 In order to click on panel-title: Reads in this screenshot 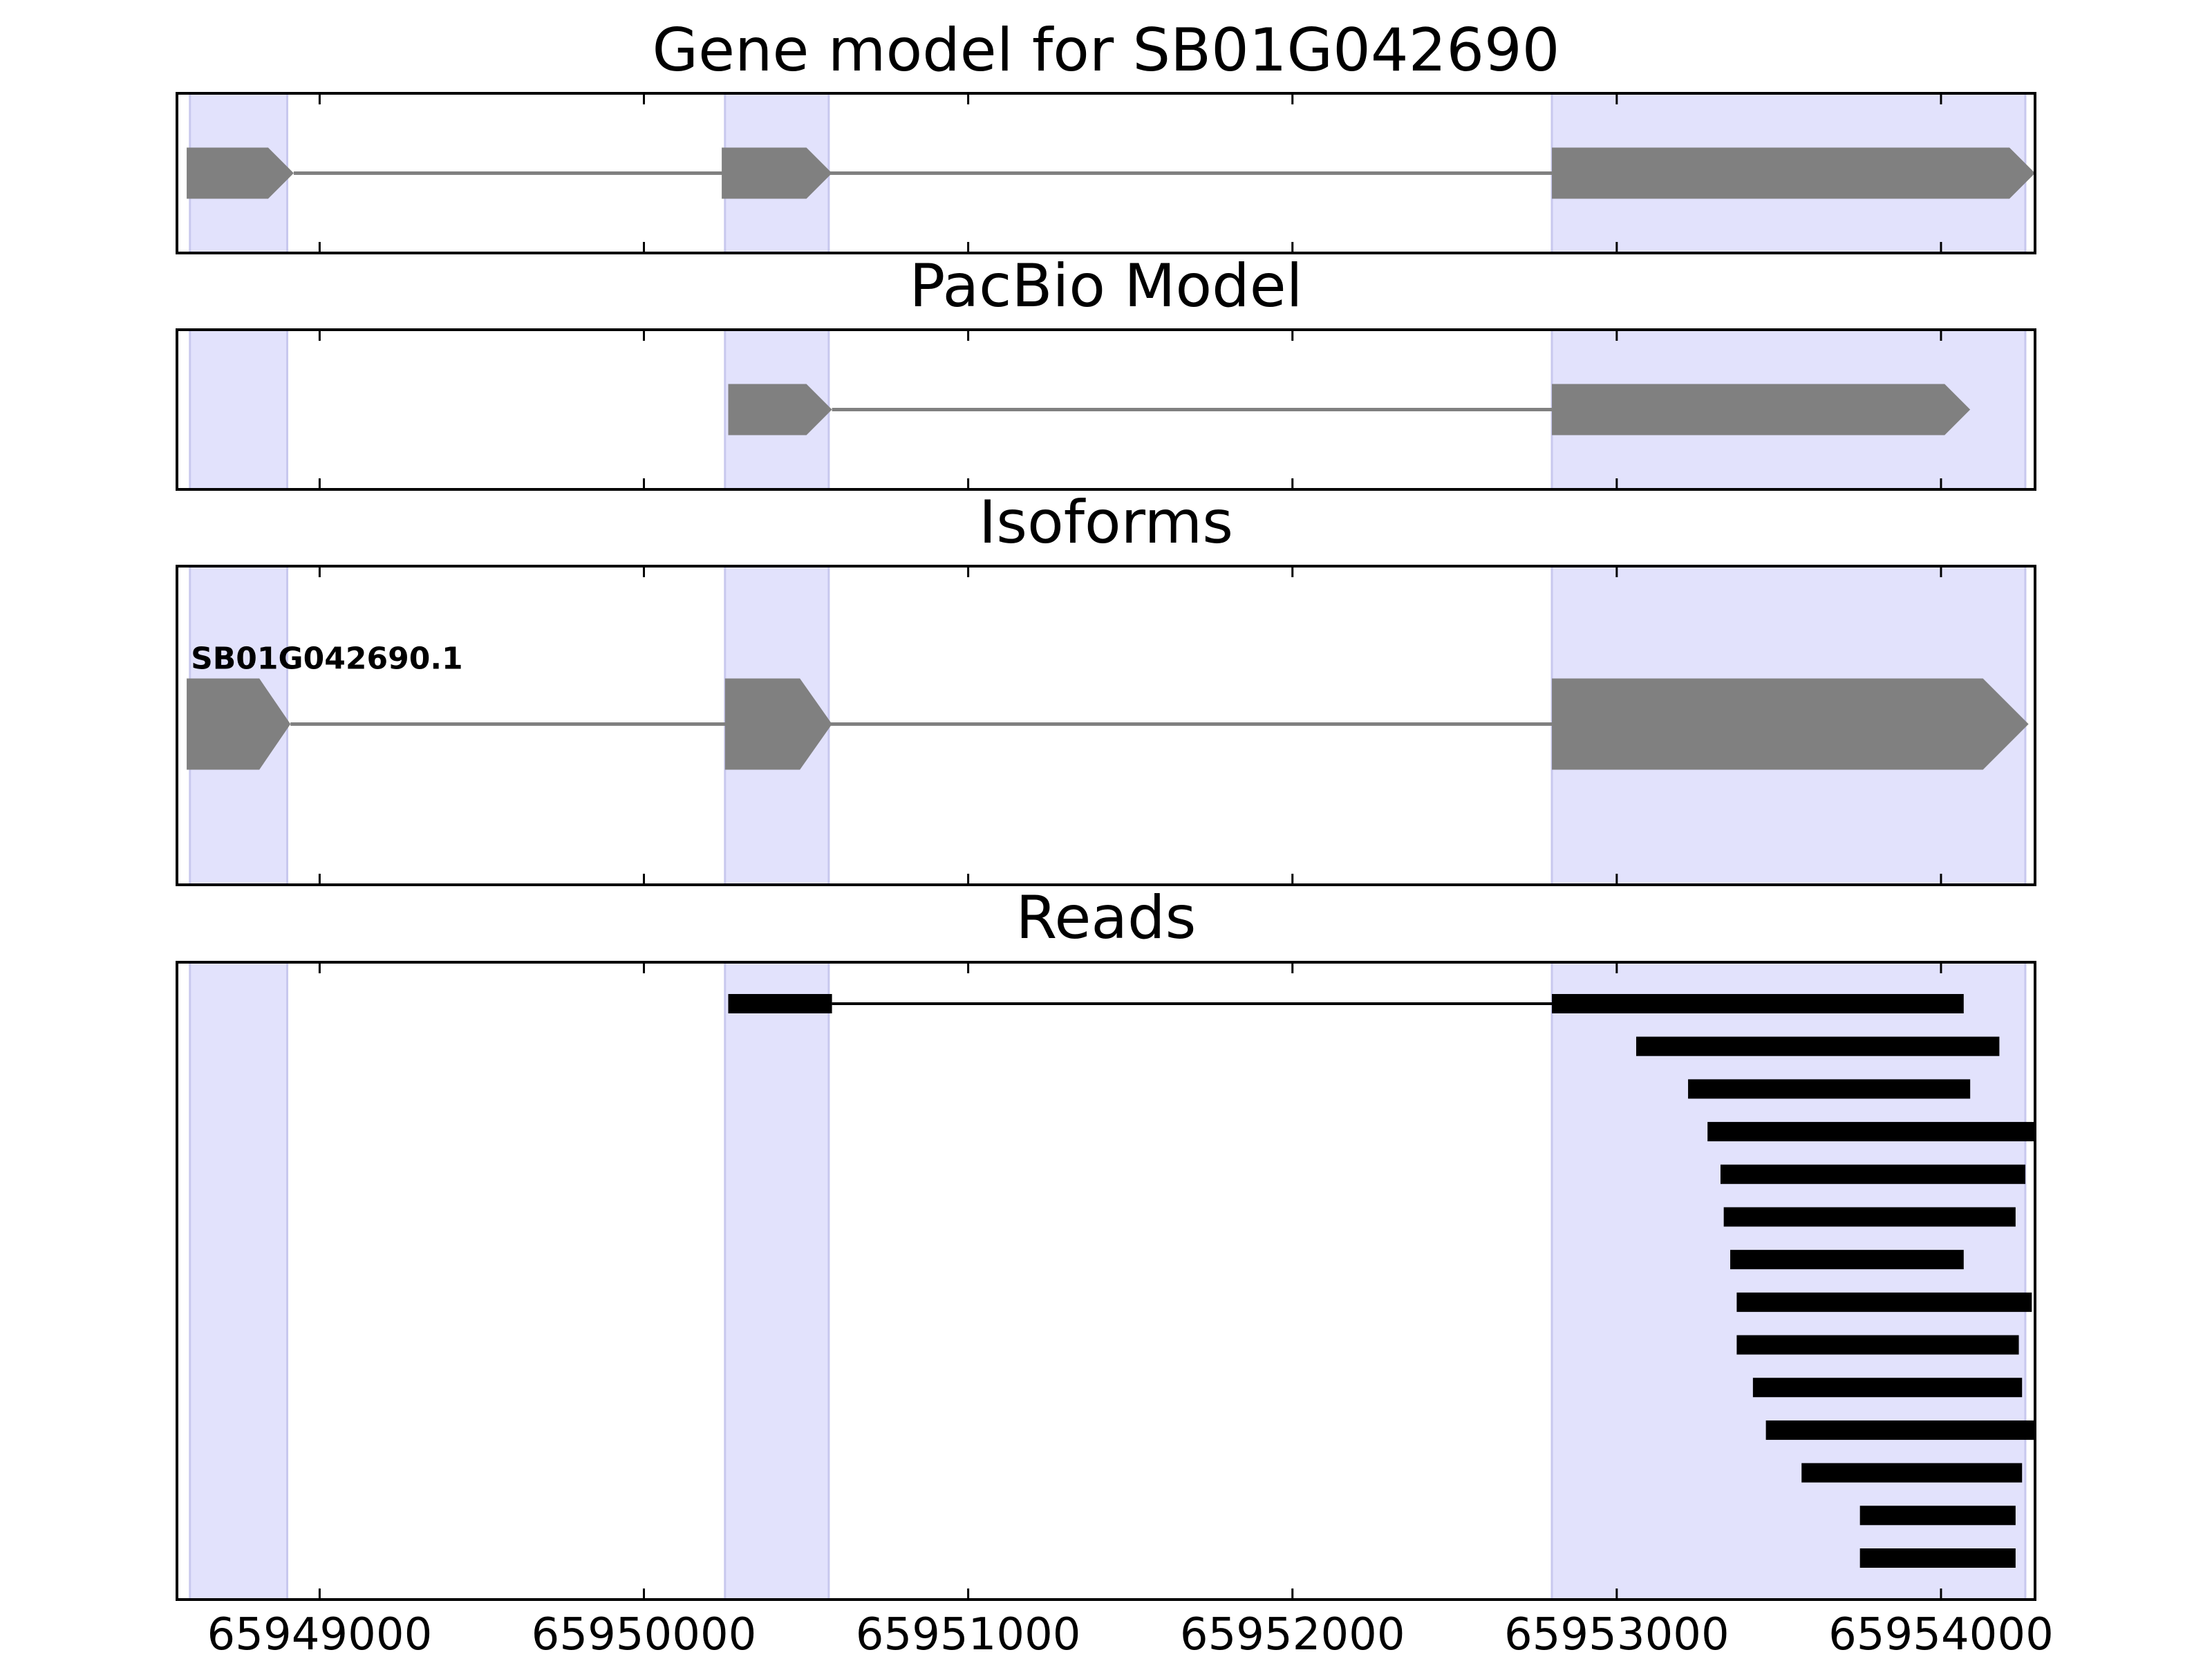, I will do `click(1106, 918)`.